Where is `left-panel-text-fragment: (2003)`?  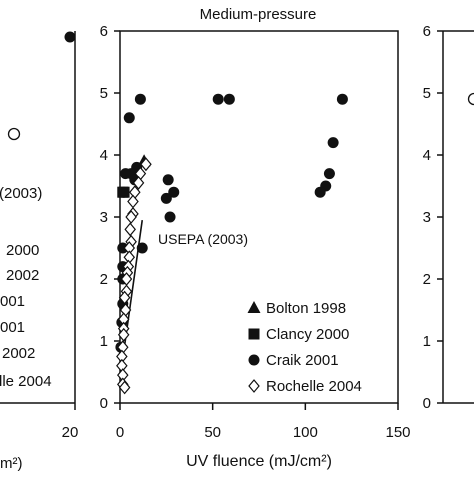
left-panel-text-fragment: (2003) is located at coordinates (21, 193).